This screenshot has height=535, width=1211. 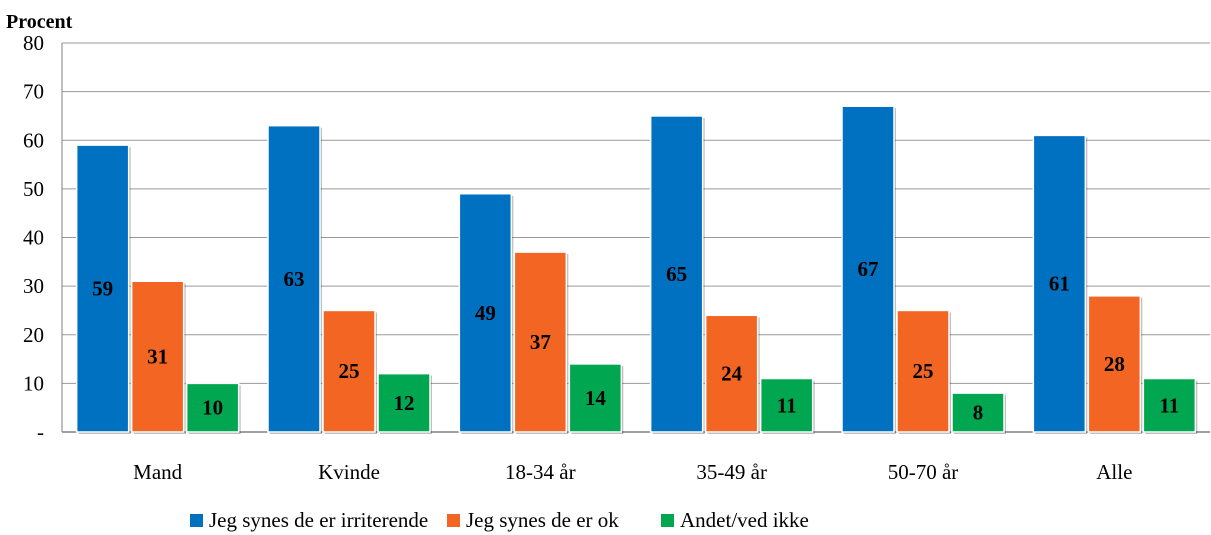 I want to click on x-category-label: 35-49 år, so click(x=731, y=472).